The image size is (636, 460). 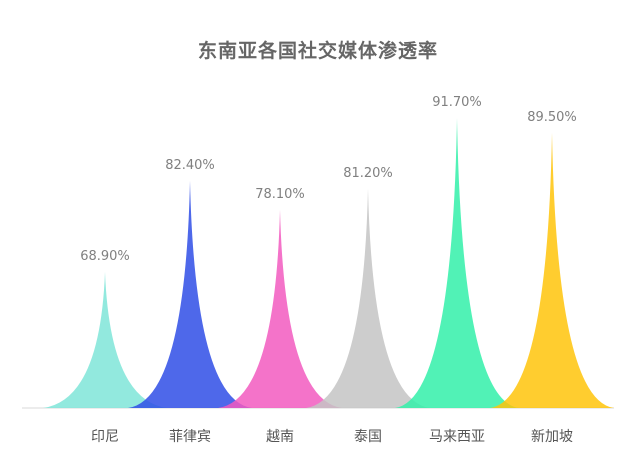 I want to click on x-tick-label-4: 泰国, so click(x=368, y=437).